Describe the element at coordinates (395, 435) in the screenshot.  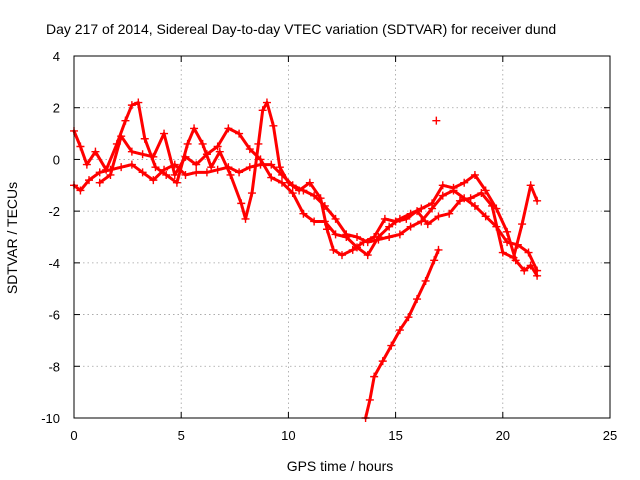
I see `x-tick-label: 15` at that location.